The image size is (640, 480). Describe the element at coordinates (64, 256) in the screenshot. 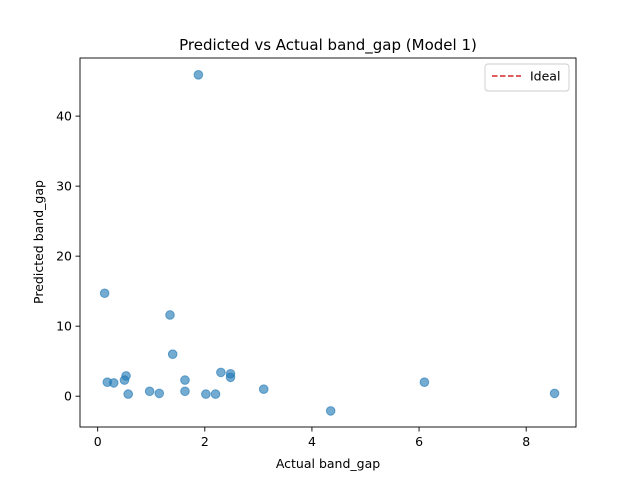

I see `y-tick-label-3: 20` at that location.